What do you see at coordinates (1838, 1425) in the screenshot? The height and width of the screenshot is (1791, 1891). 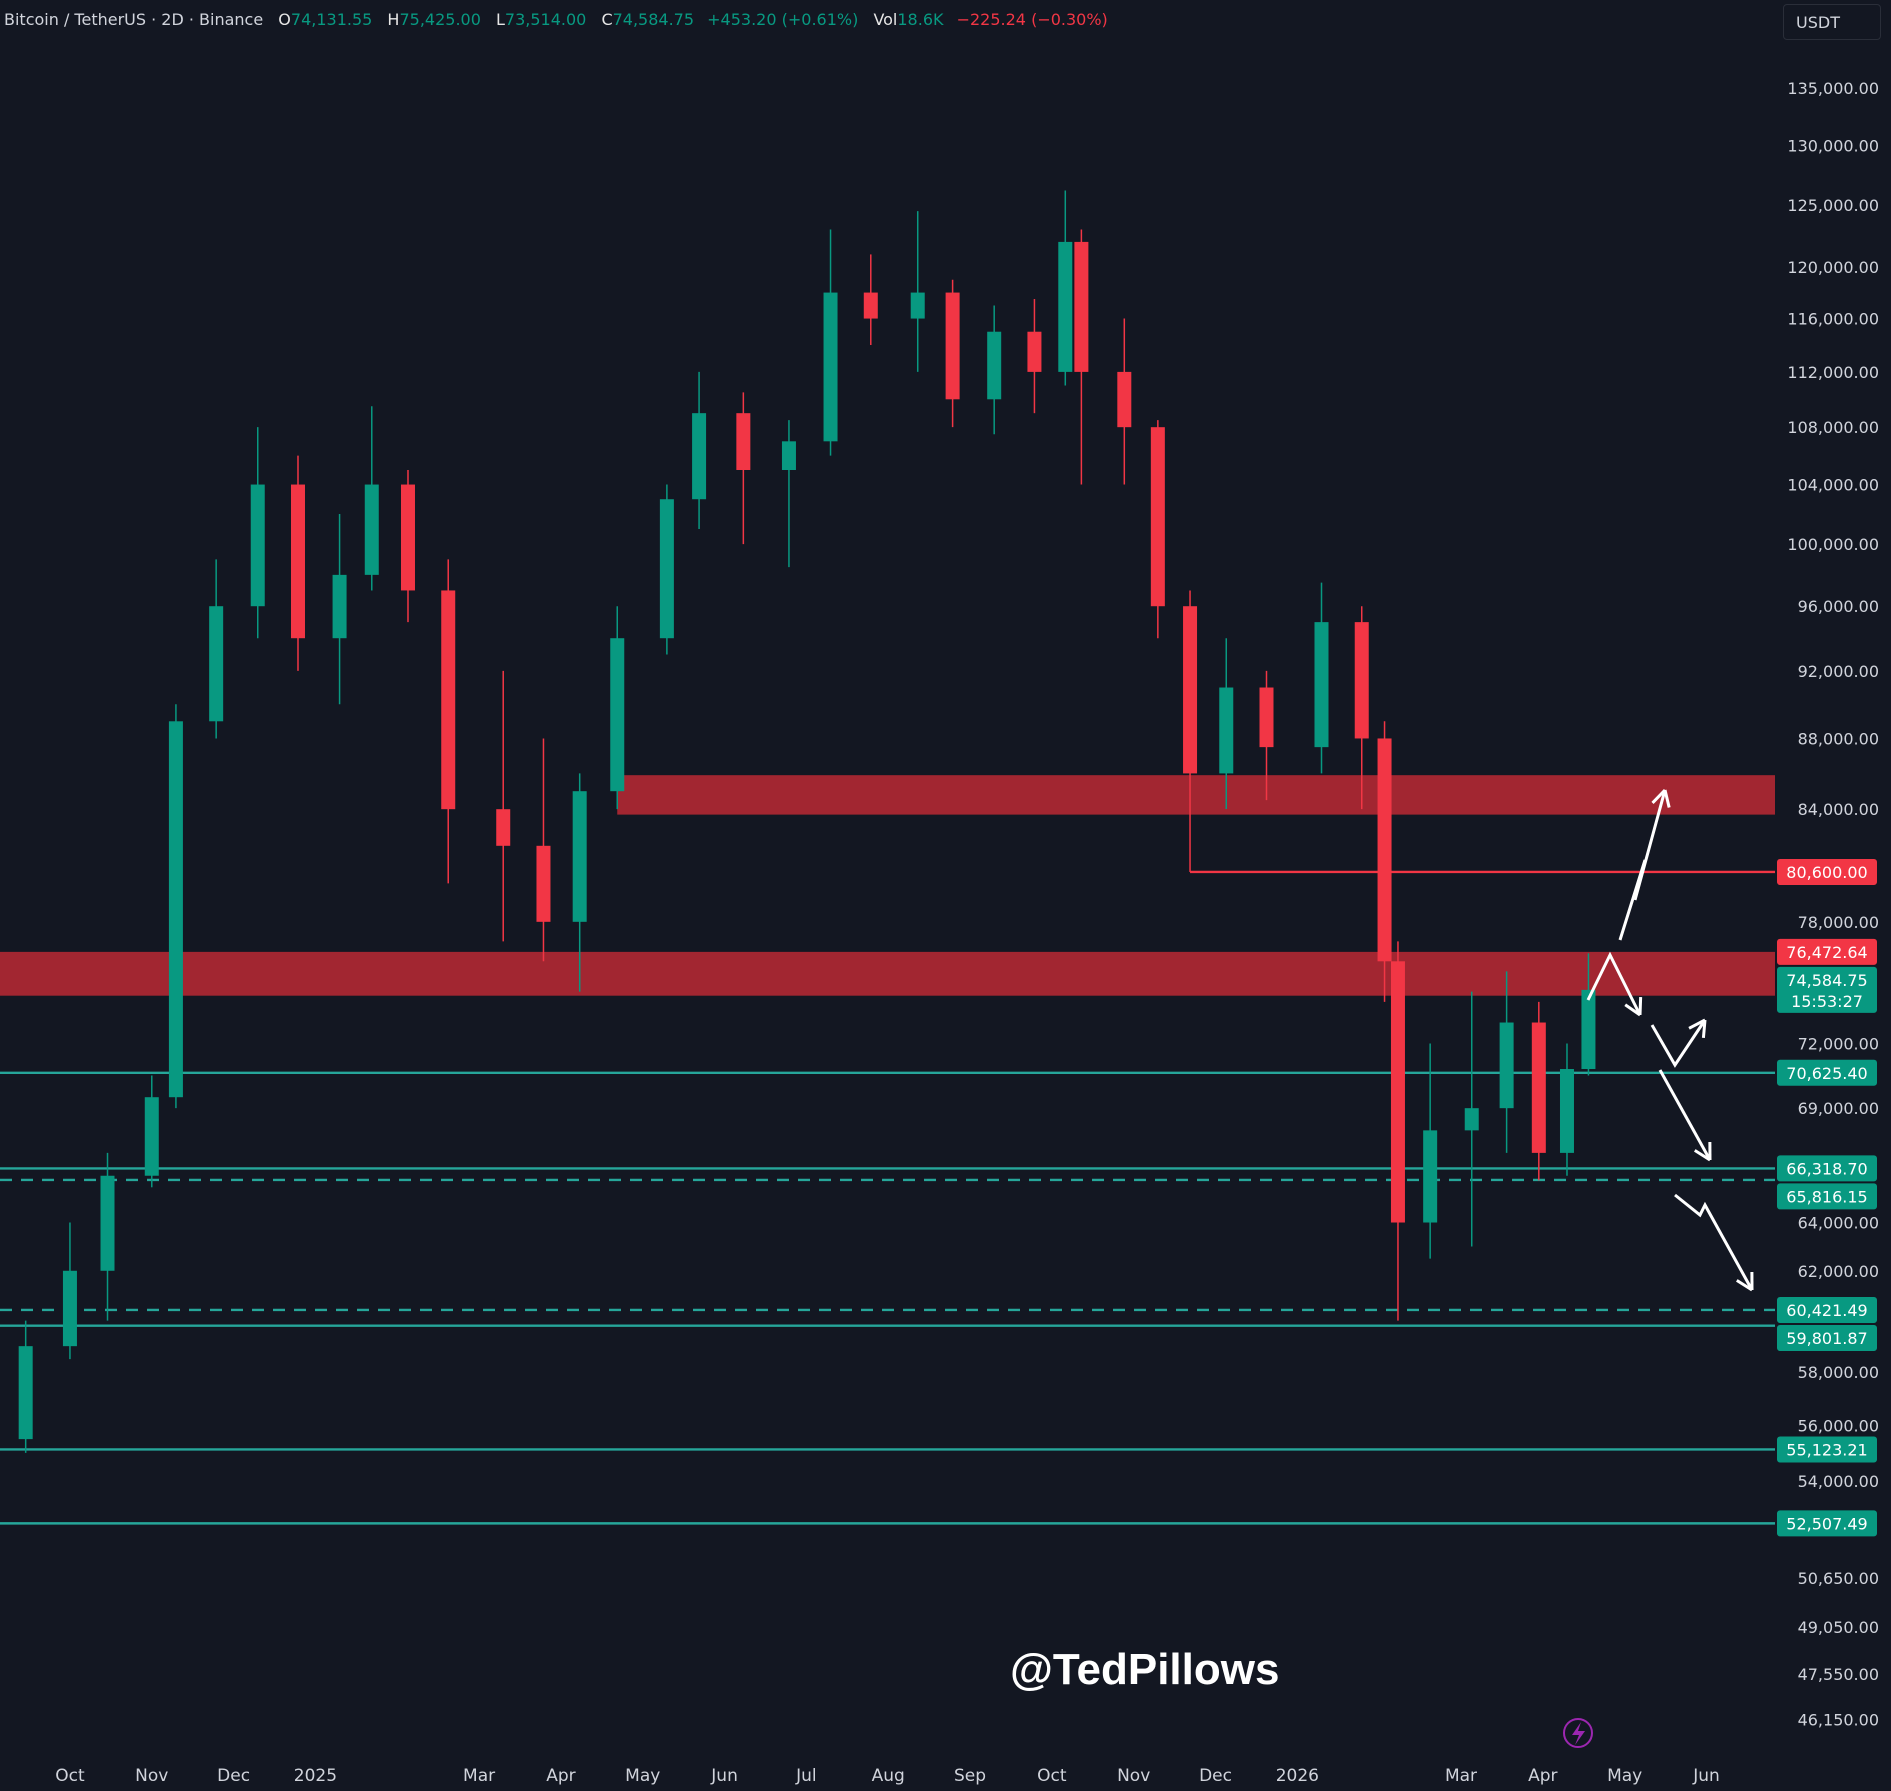 I see `price-tick: 56,000.00` at bounding box center [1838, 1425].